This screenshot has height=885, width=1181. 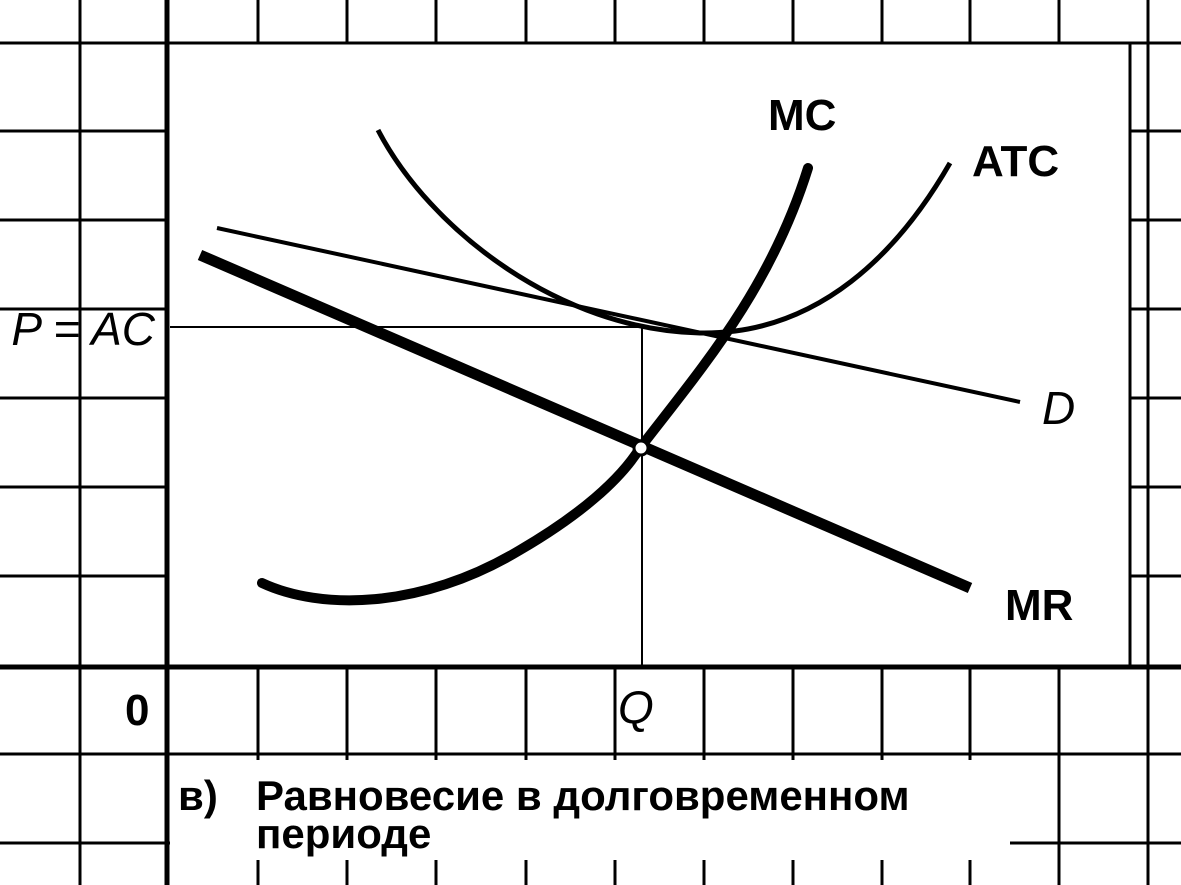 I want to click on mc-label: MC, so click(x=802, y=115).